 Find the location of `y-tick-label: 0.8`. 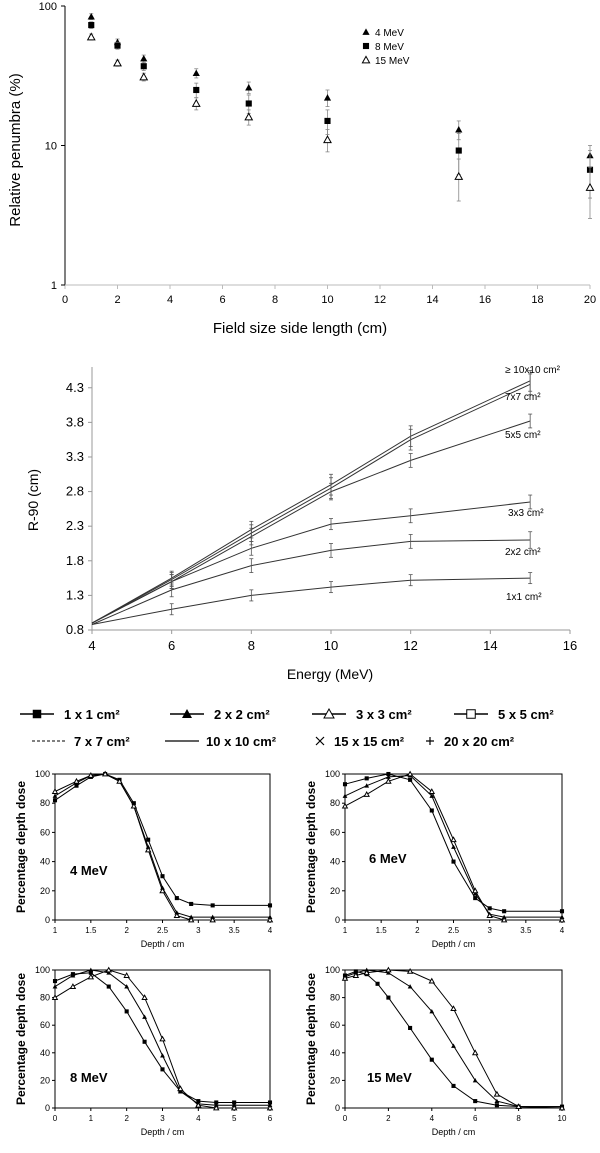

y-tick-label: 0.8 is located at coordinates (75, 629).